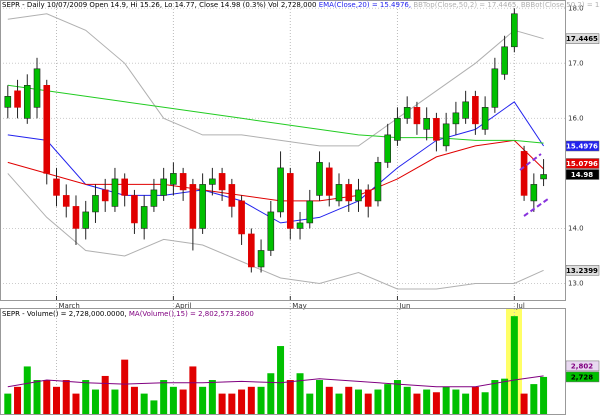  I want to click on value-label: 15.4976, so click(582, 147).